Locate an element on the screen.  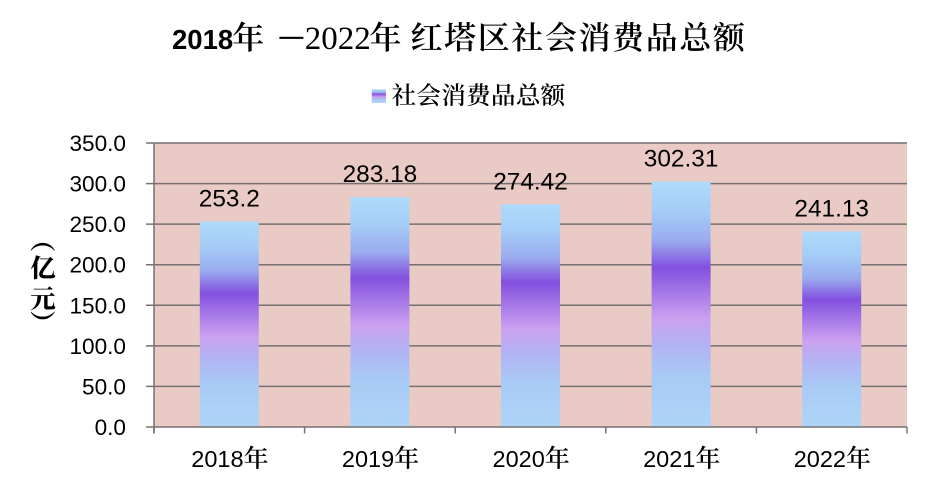
svg-text: 2019 is located at coordinates (368, 459).